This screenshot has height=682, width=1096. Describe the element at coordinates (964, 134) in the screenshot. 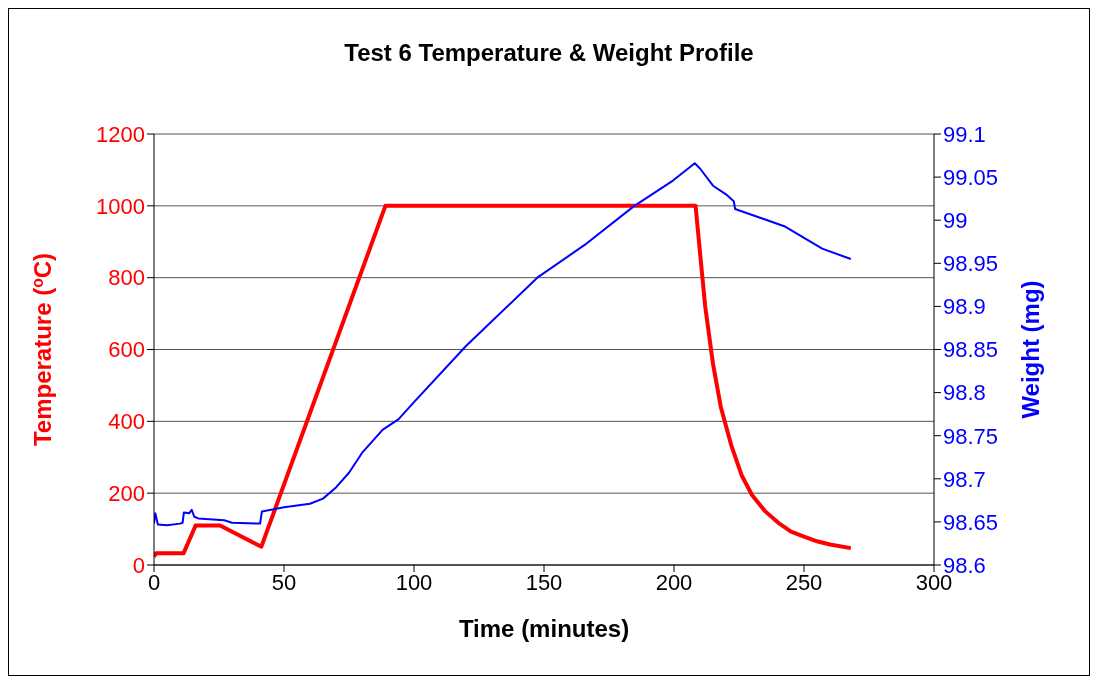

I see `y2-tick-label: 99.1` at that location.